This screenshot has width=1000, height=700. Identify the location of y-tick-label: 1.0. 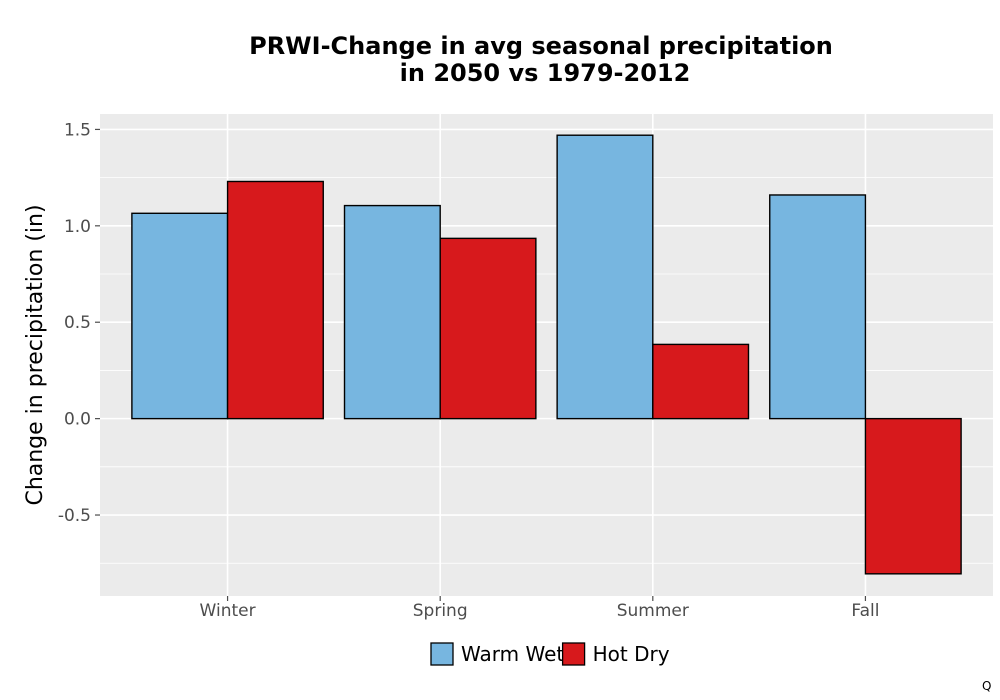
(77, 227).